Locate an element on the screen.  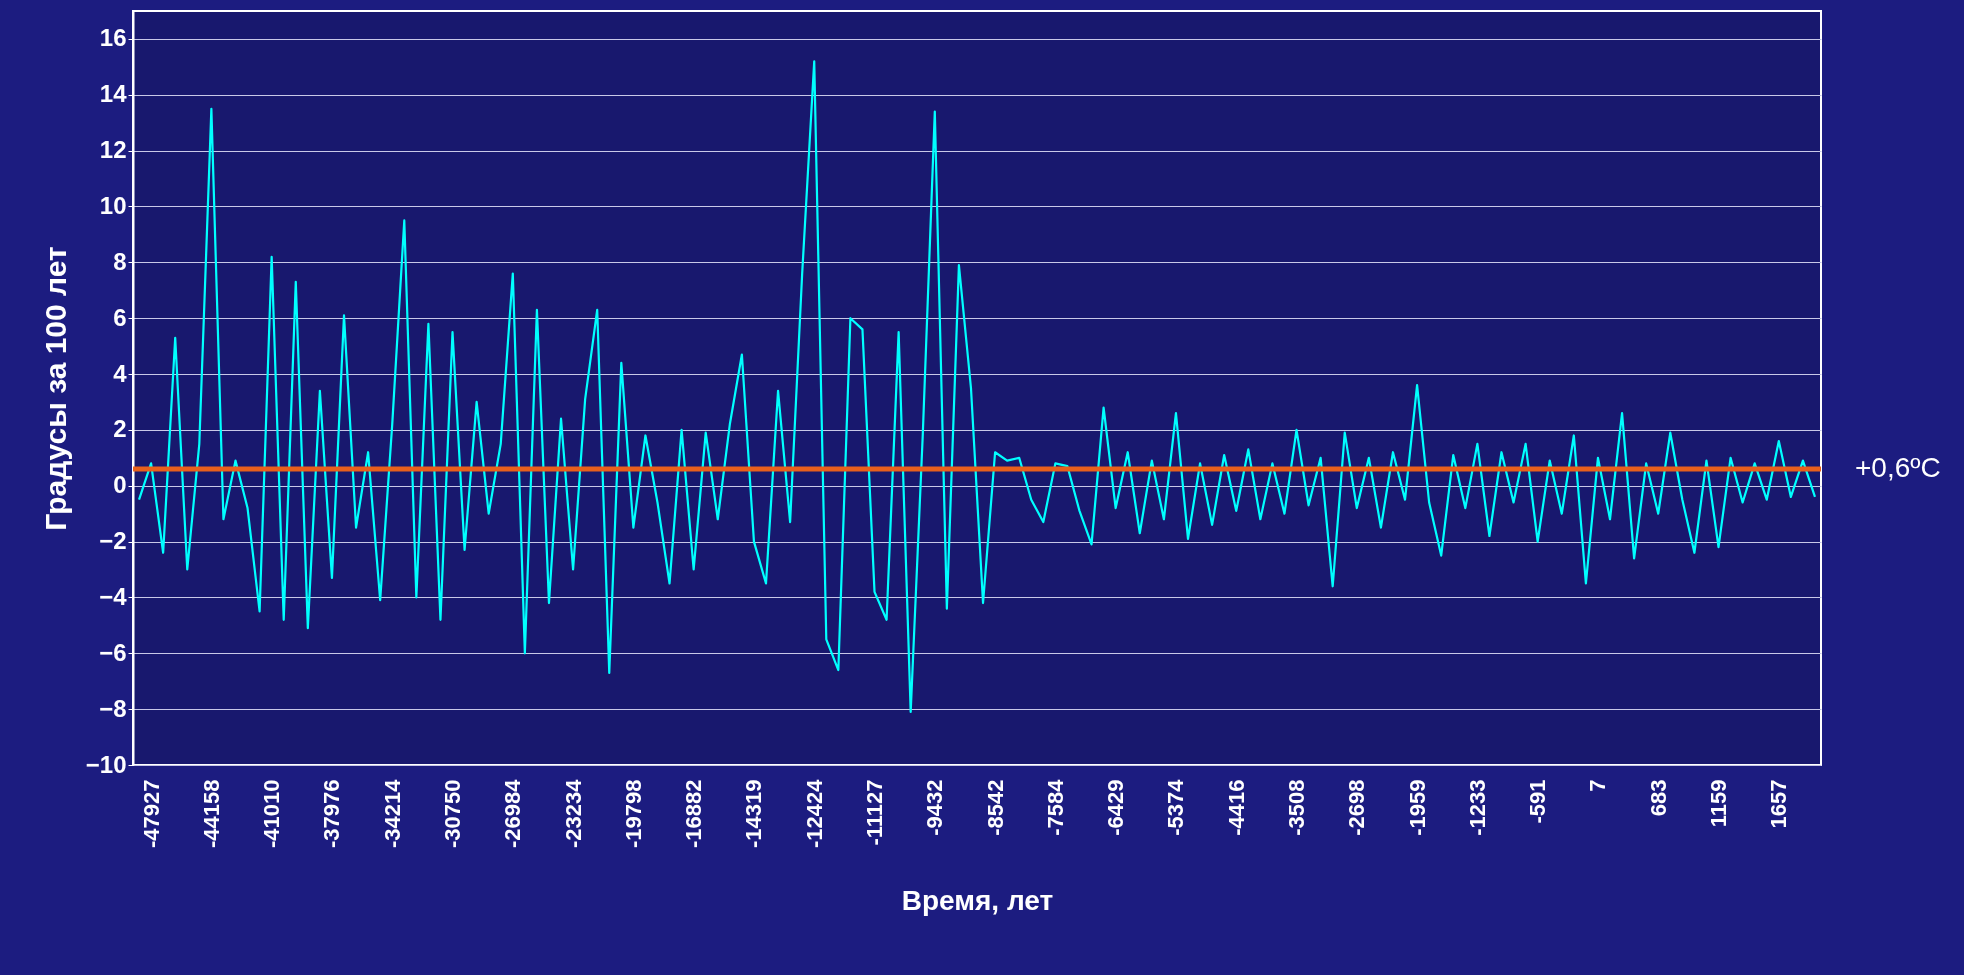
x-tick-label: -23234 is located at coordinates (573, 813).